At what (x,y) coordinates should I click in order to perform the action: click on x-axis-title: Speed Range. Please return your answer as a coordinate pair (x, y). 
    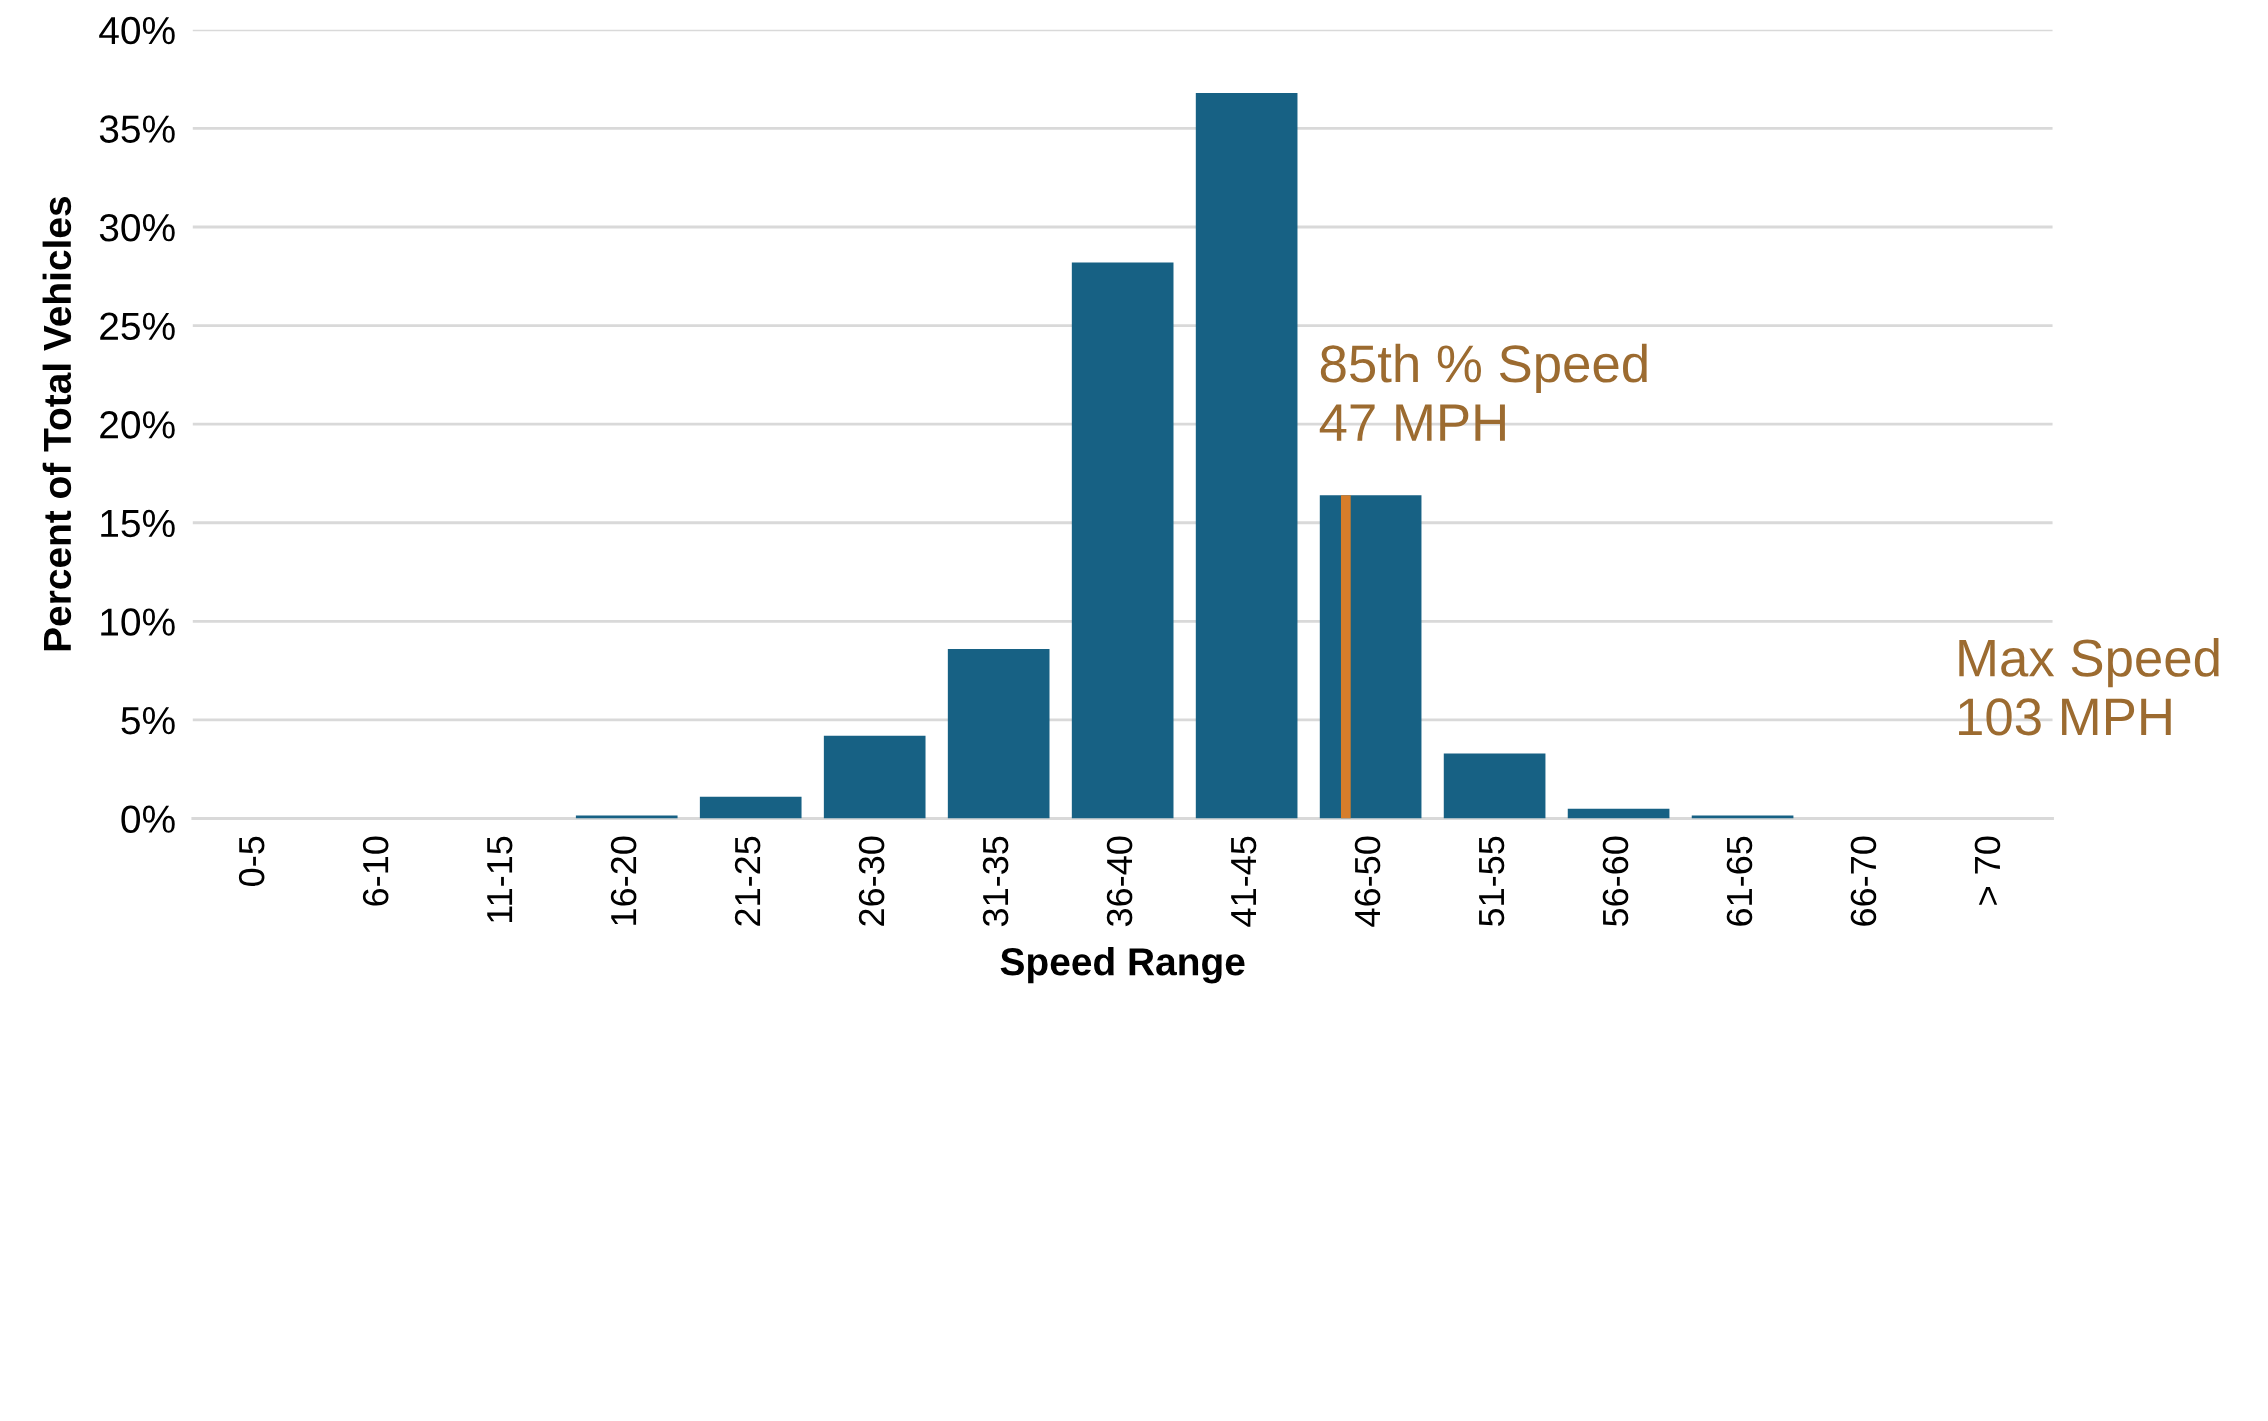
    Looking at the image, I should click on (1122, 965).